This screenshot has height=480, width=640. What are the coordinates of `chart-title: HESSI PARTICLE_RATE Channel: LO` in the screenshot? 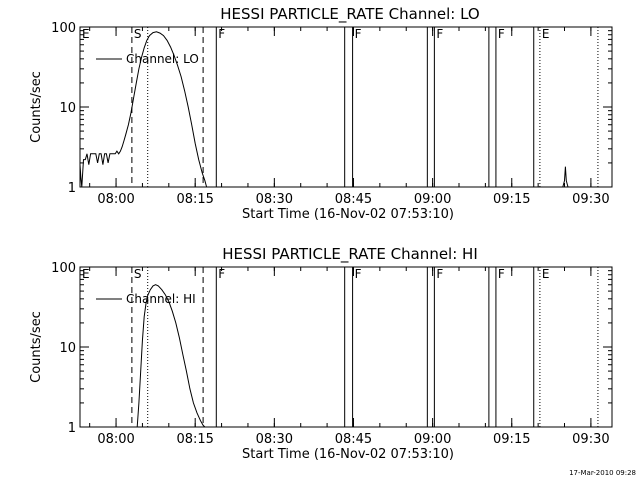 It's located at (349, 14).